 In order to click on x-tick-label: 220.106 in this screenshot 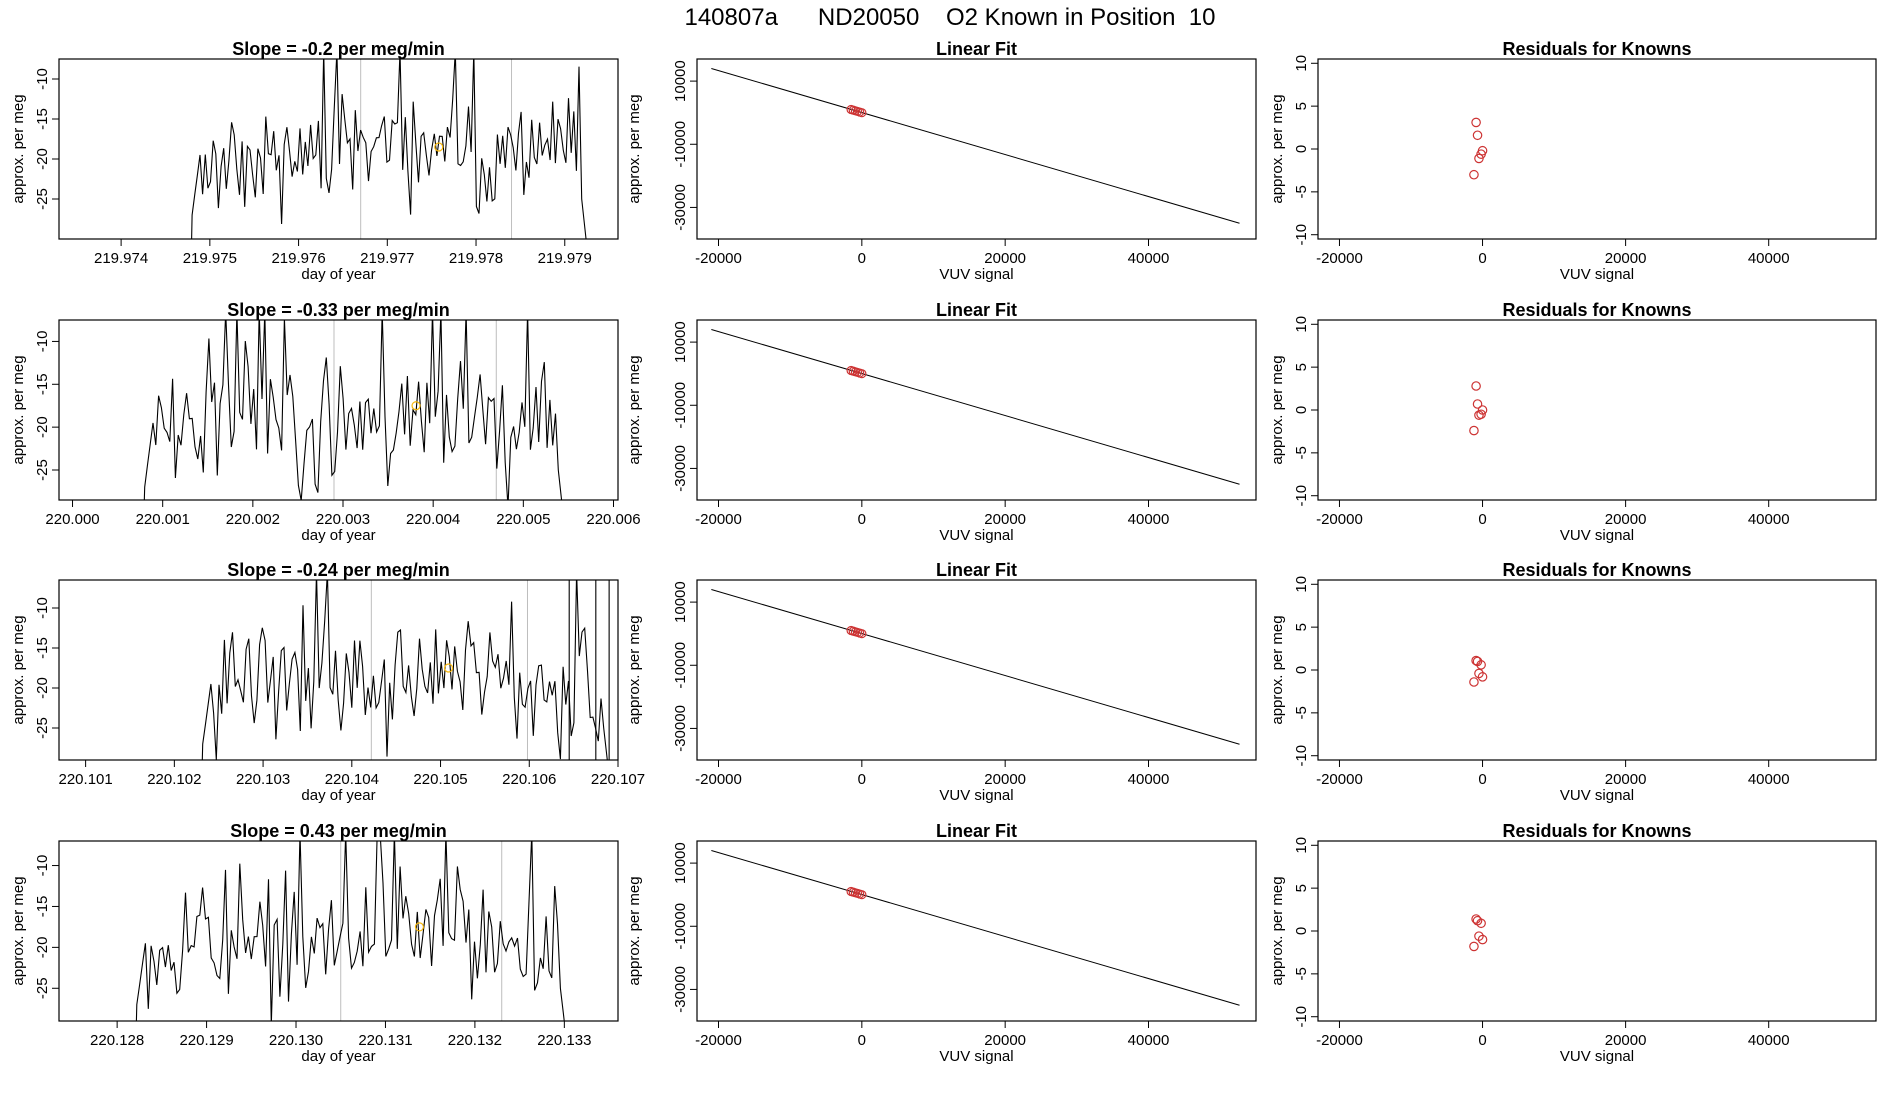, I will do `click(529, 779)`.